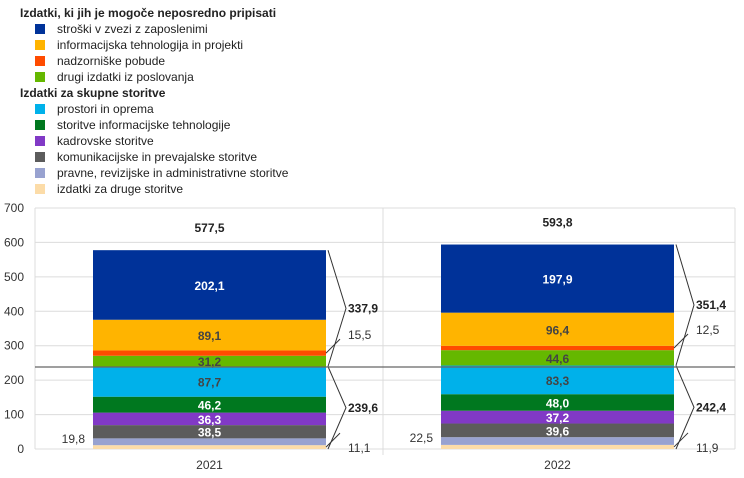 The image size is (744, 478). I want to click on y-tick-label: 700, so click(14, 208).